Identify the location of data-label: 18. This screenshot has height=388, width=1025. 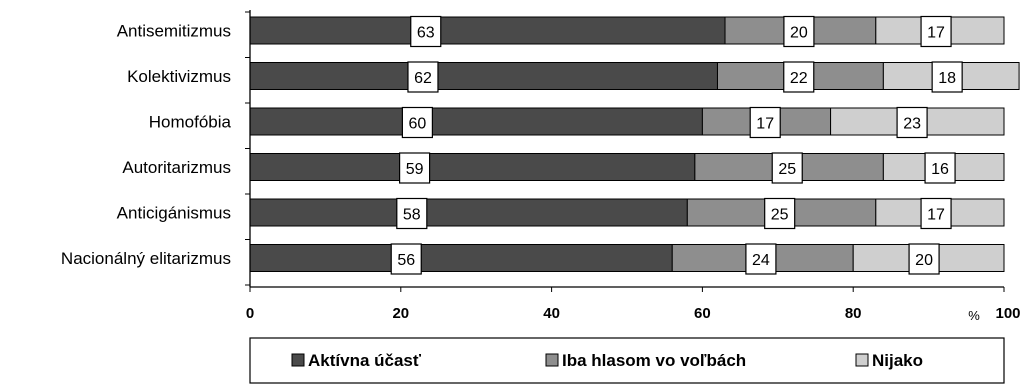
(947, 78).